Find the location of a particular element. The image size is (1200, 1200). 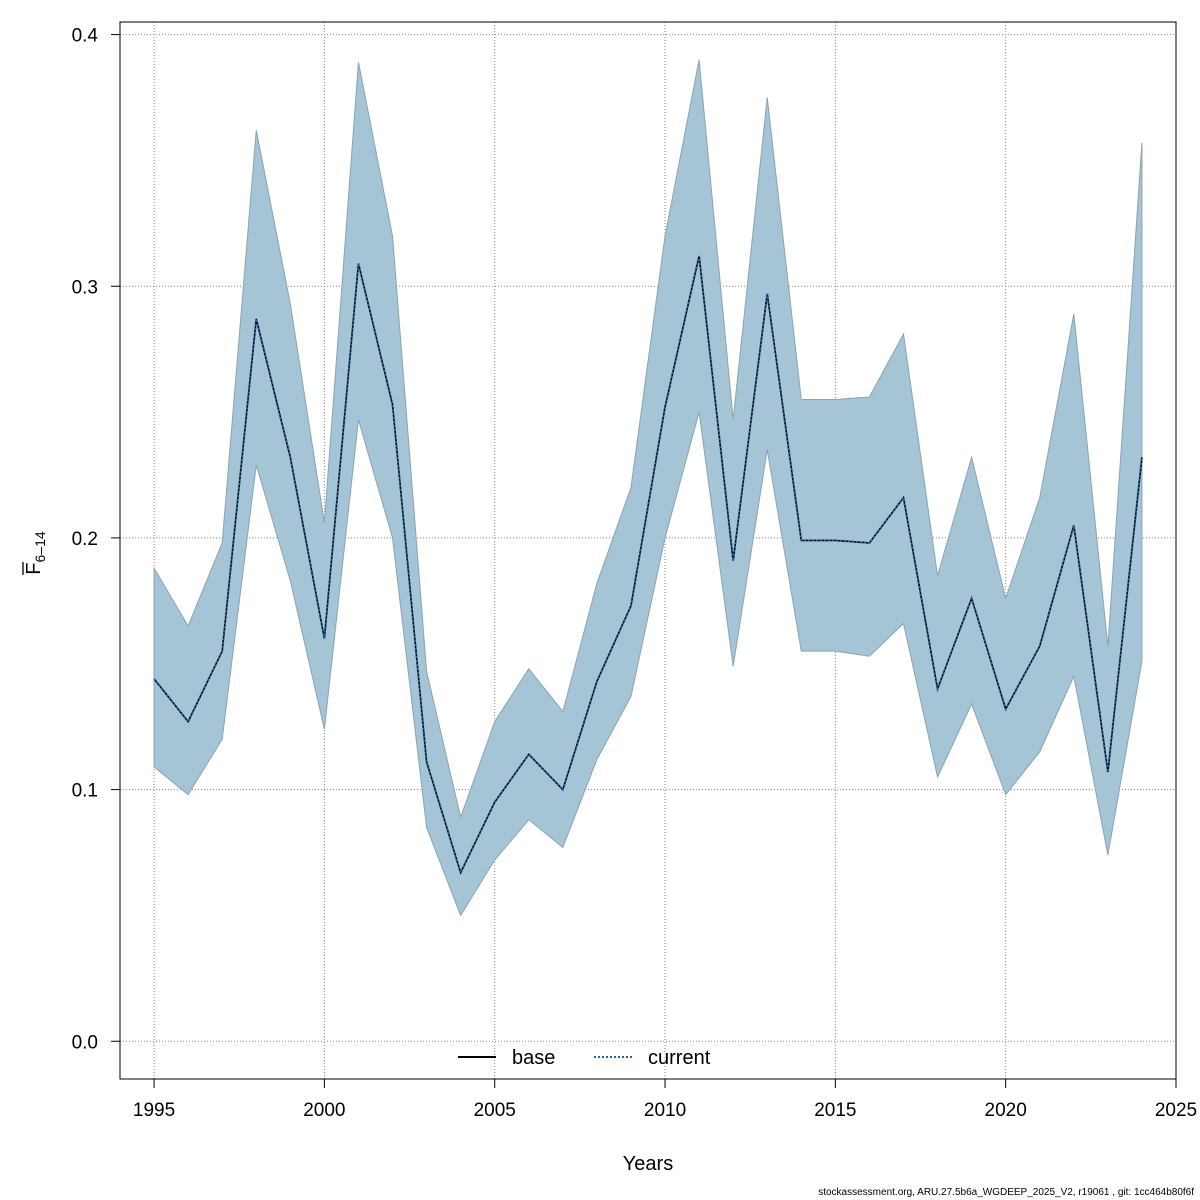

legend: base current is located at coordinates (584, 1058).